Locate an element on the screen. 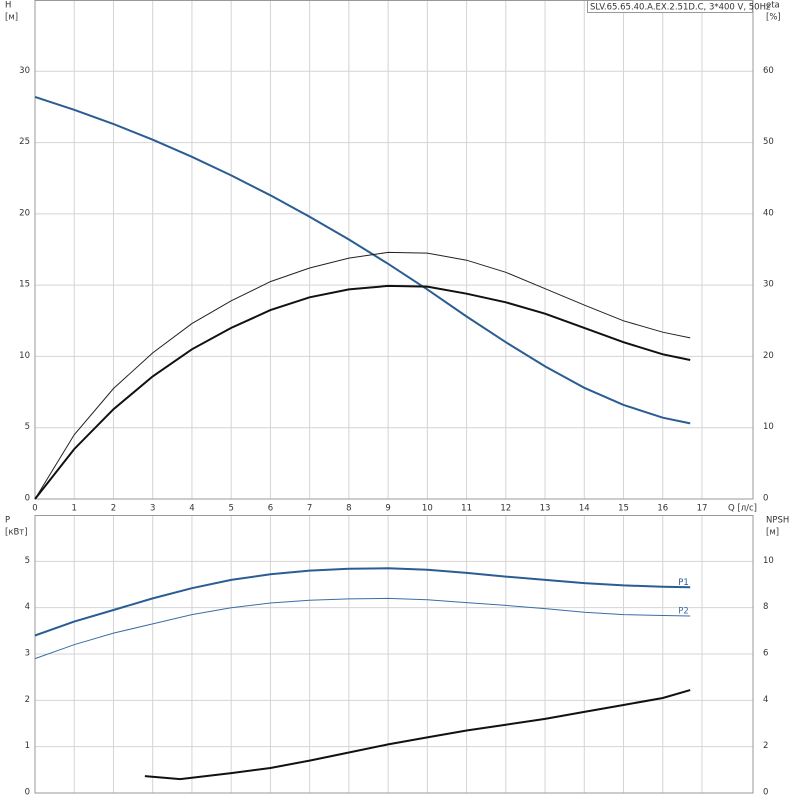 This screenshot has height=800, width=800. x-tick-label: 4 is located at coordinates (191, 509).